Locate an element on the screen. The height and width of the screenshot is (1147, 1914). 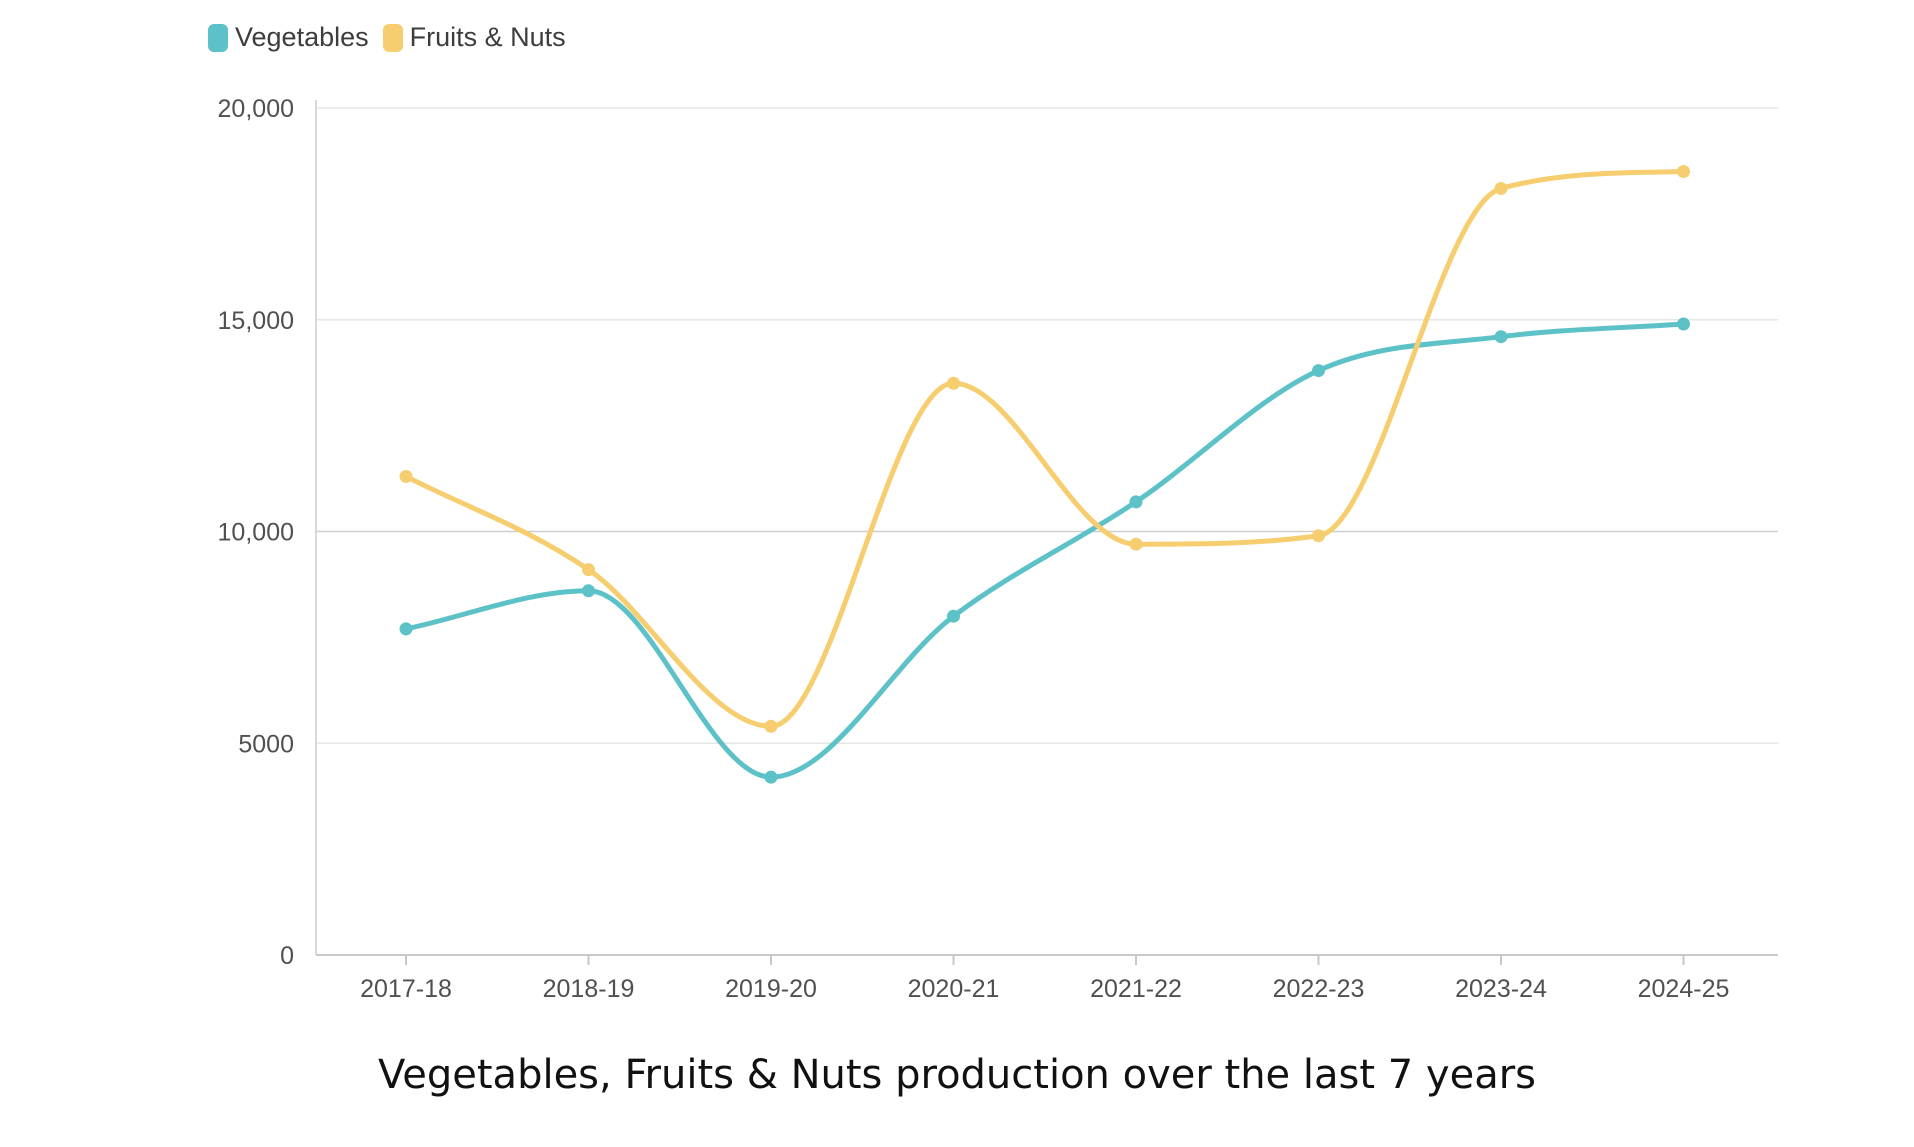
legend-item-vegetables: Vegetables is located at coordinates (288, 37).